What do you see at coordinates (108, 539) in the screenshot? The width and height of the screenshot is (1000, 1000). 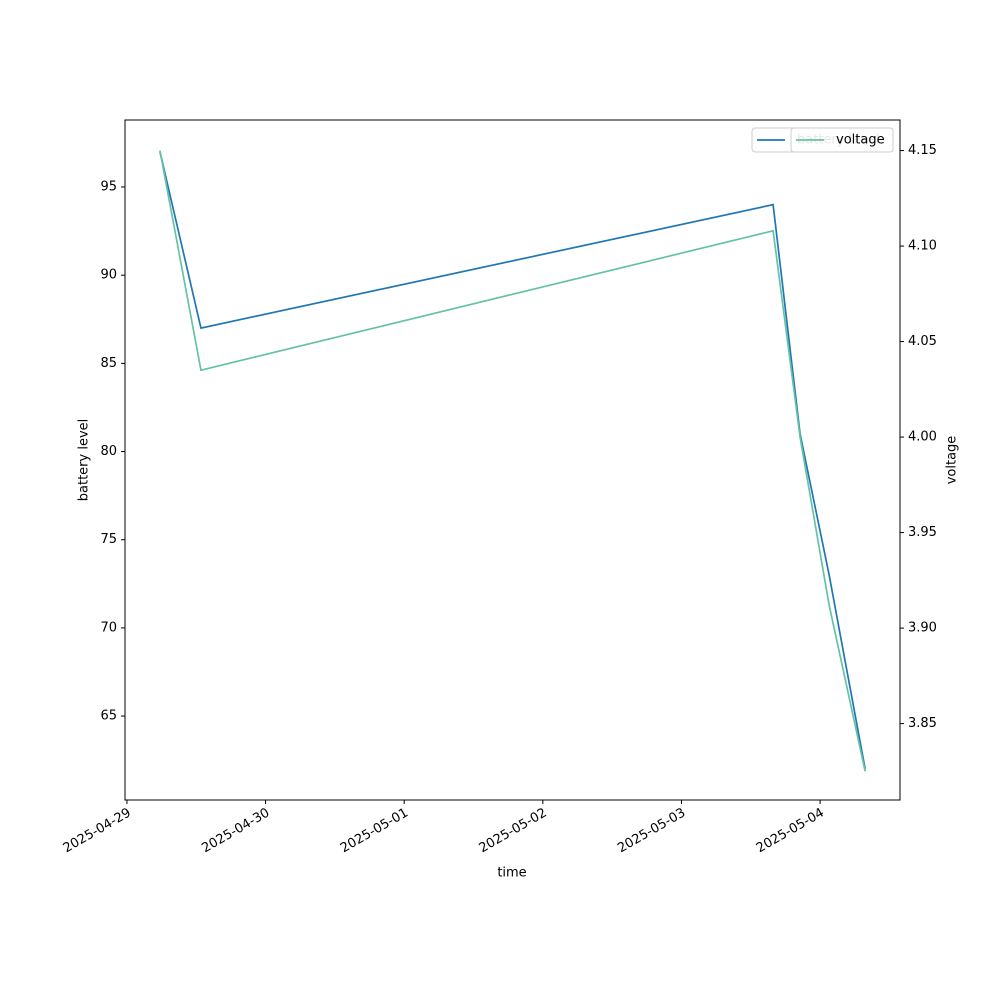 I see `y-tick-label: 75` at bounding box center [108, 539].